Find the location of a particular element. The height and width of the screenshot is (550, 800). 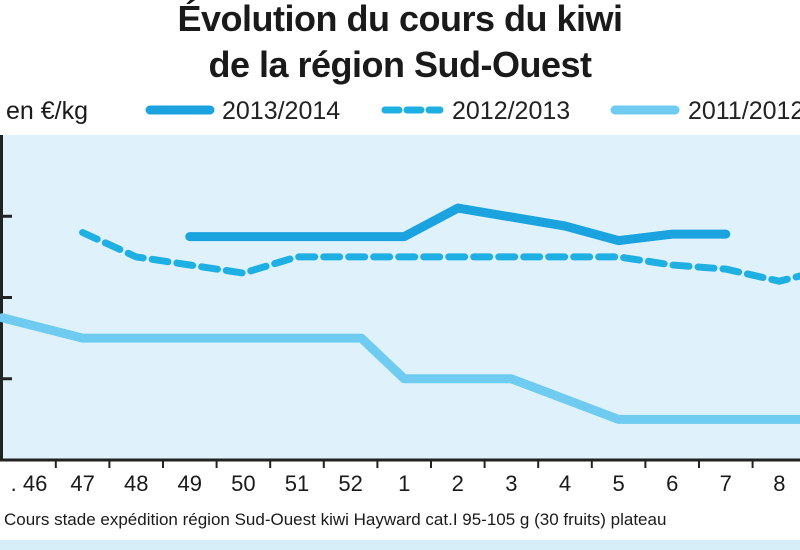

x-tick-label: 8 is located at coordinates (779, 483).